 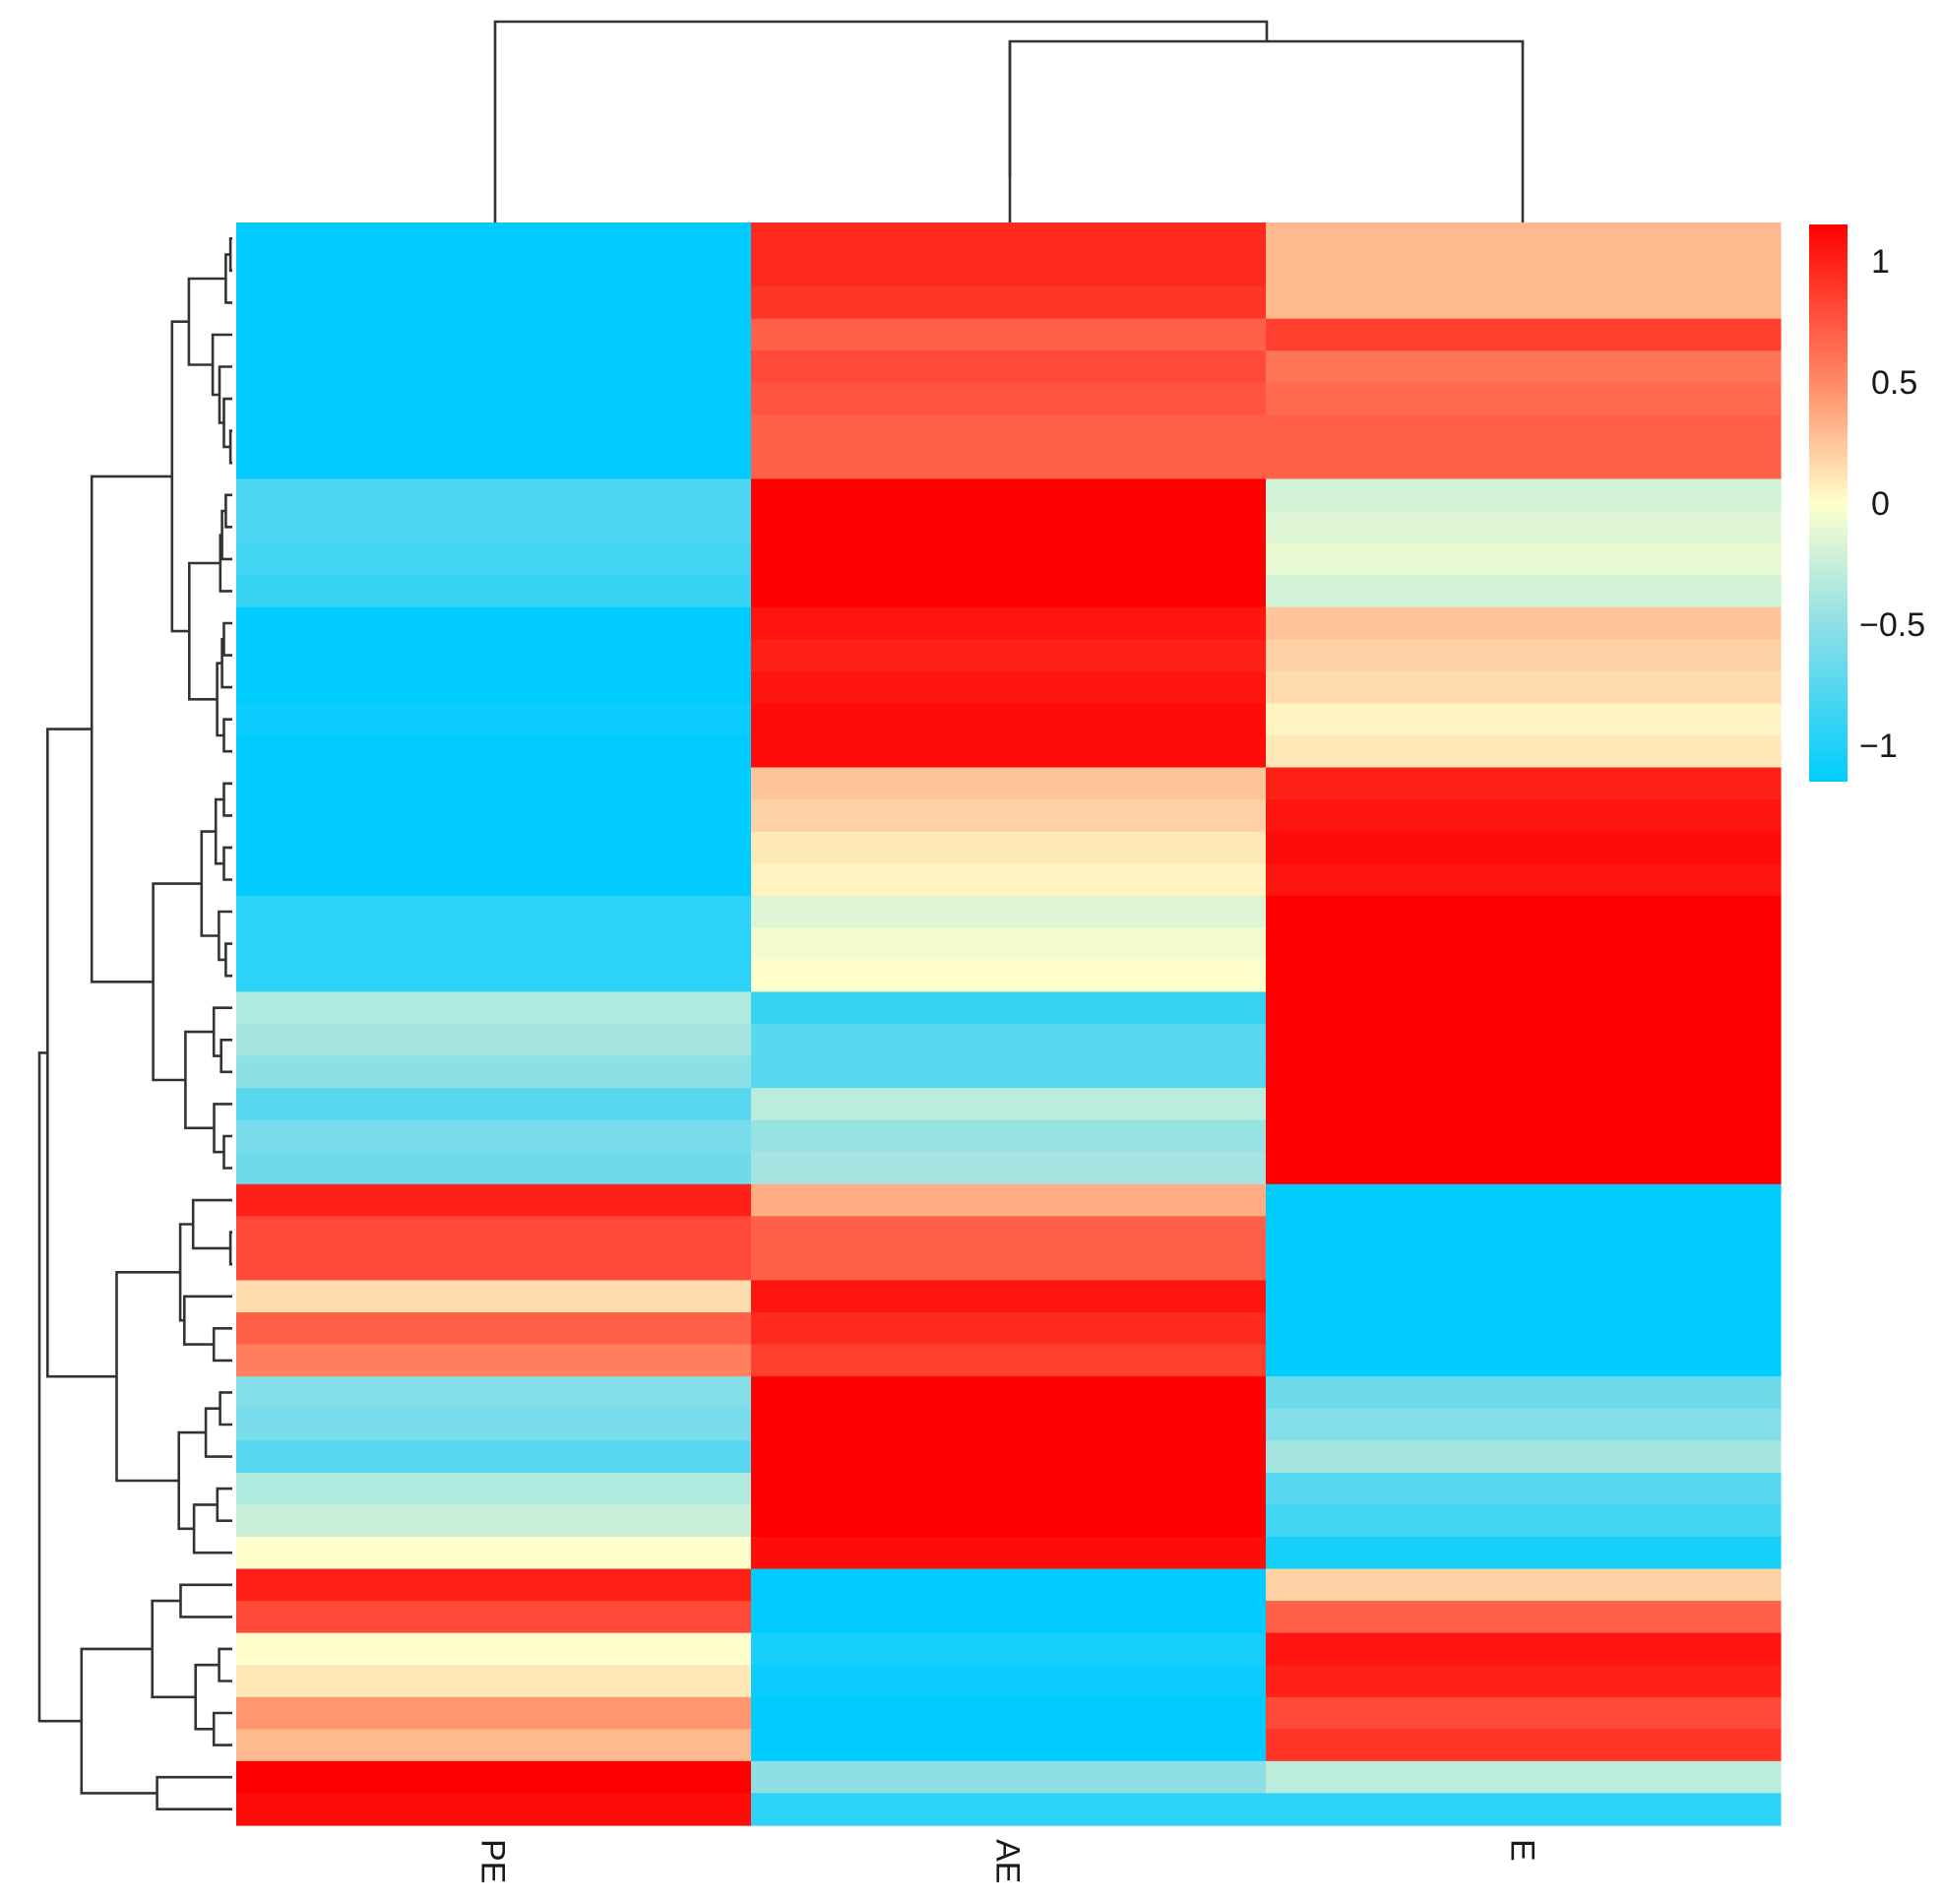 I want to click on color-legend-tick-label: −0.5, so click(x=1892, y=625).